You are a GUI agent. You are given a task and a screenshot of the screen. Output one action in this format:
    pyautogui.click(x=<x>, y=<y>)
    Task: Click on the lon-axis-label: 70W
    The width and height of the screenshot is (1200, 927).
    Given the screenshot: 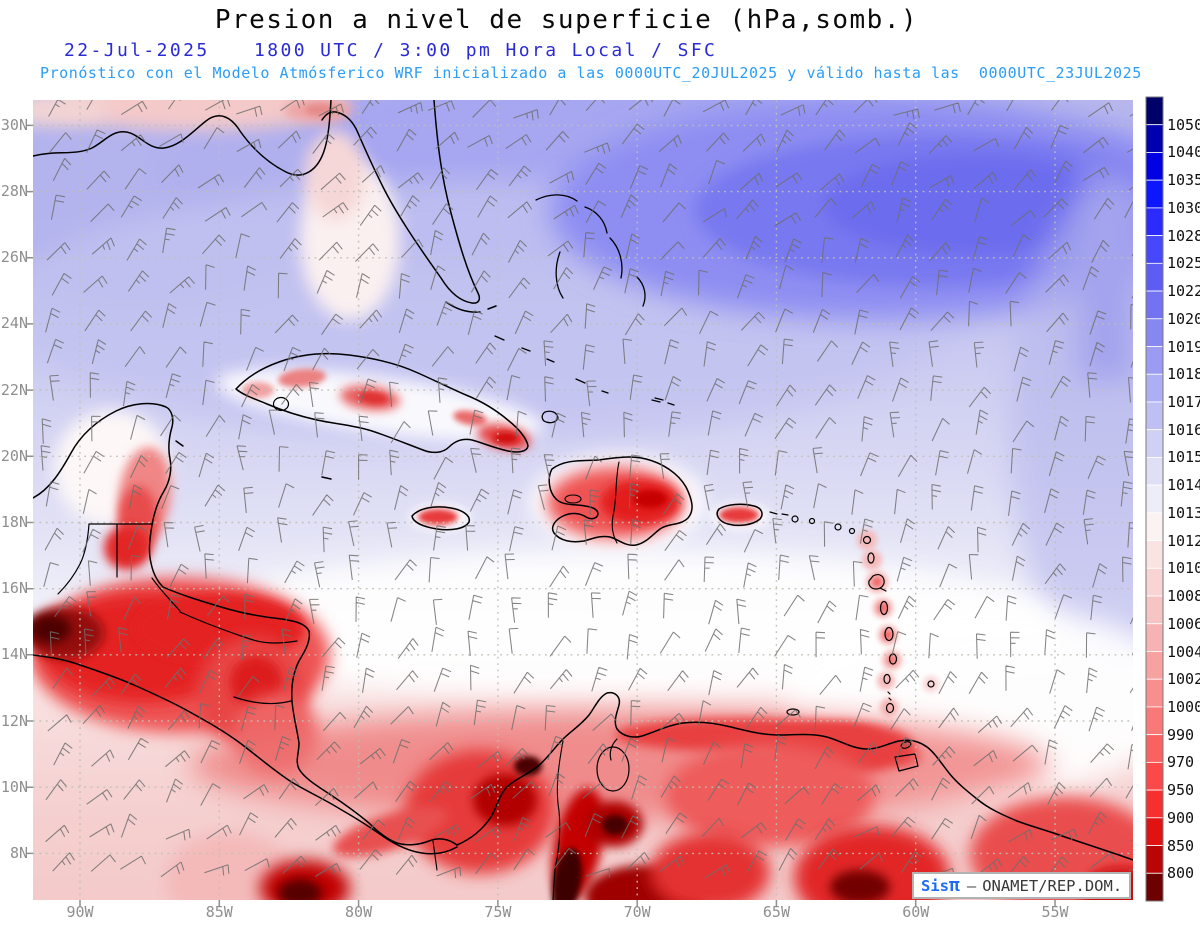 What is the action you would take?
    pyautogui.click(x=637, y=912)
    